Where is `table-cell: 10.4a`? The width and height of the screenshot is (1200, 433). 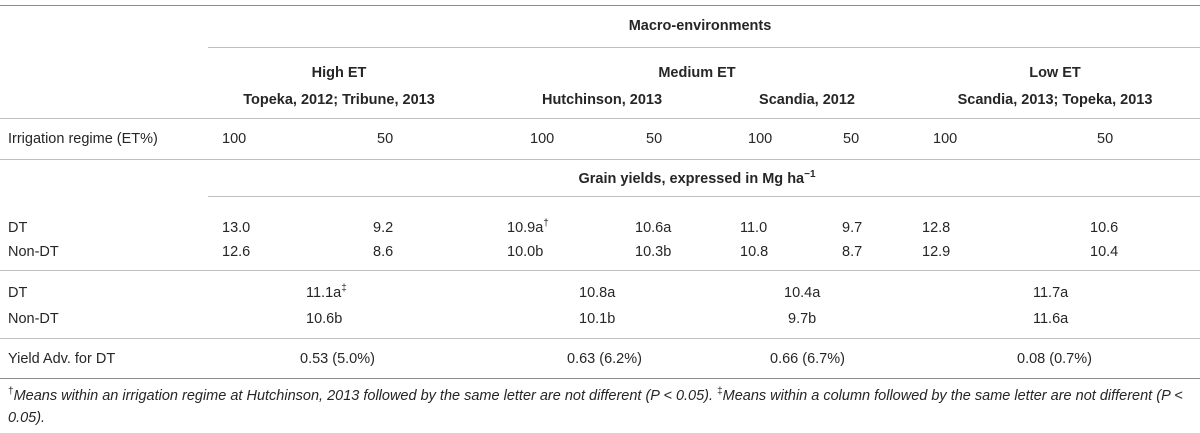 table-cell: 10.4a is located at coordinates (802, 293).